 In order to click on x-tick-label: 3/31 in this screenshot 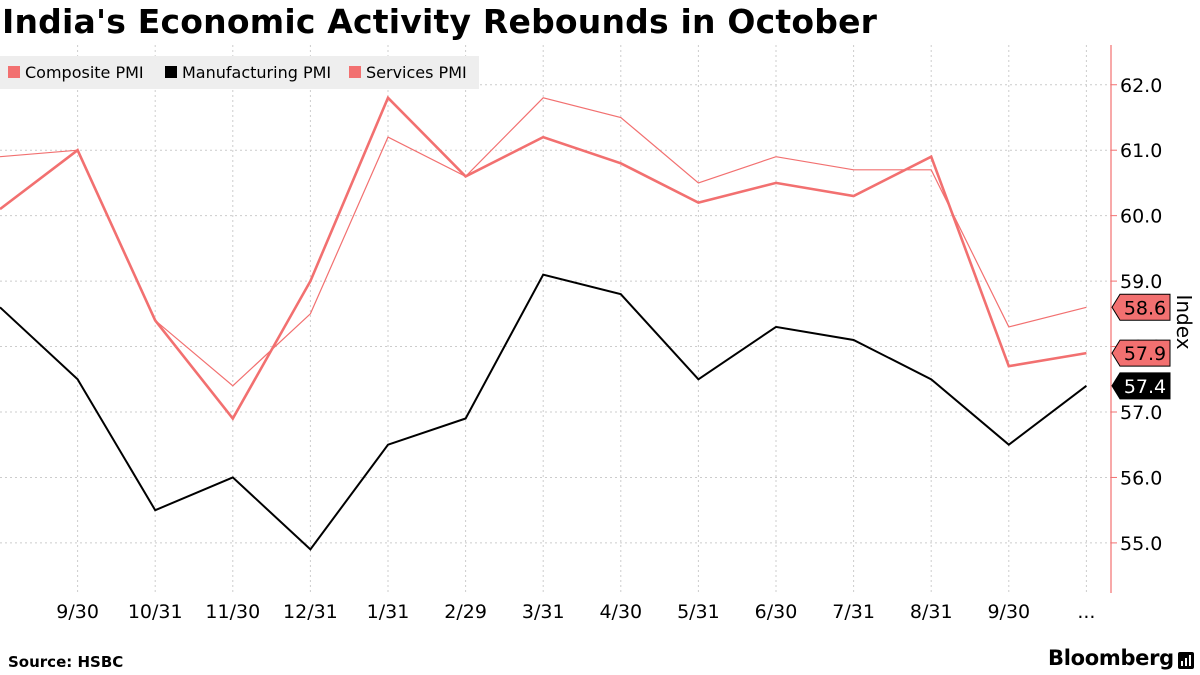, I will do `click(543, 612)`.